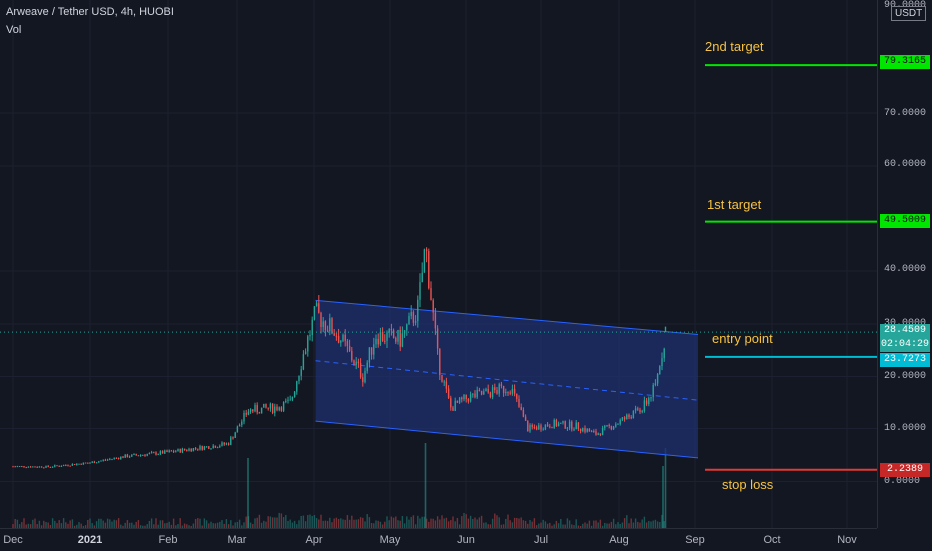 Image resolution: width=932 pixels, height=551 pixels. I want to click on channel-lower-line, so click(507, 439).